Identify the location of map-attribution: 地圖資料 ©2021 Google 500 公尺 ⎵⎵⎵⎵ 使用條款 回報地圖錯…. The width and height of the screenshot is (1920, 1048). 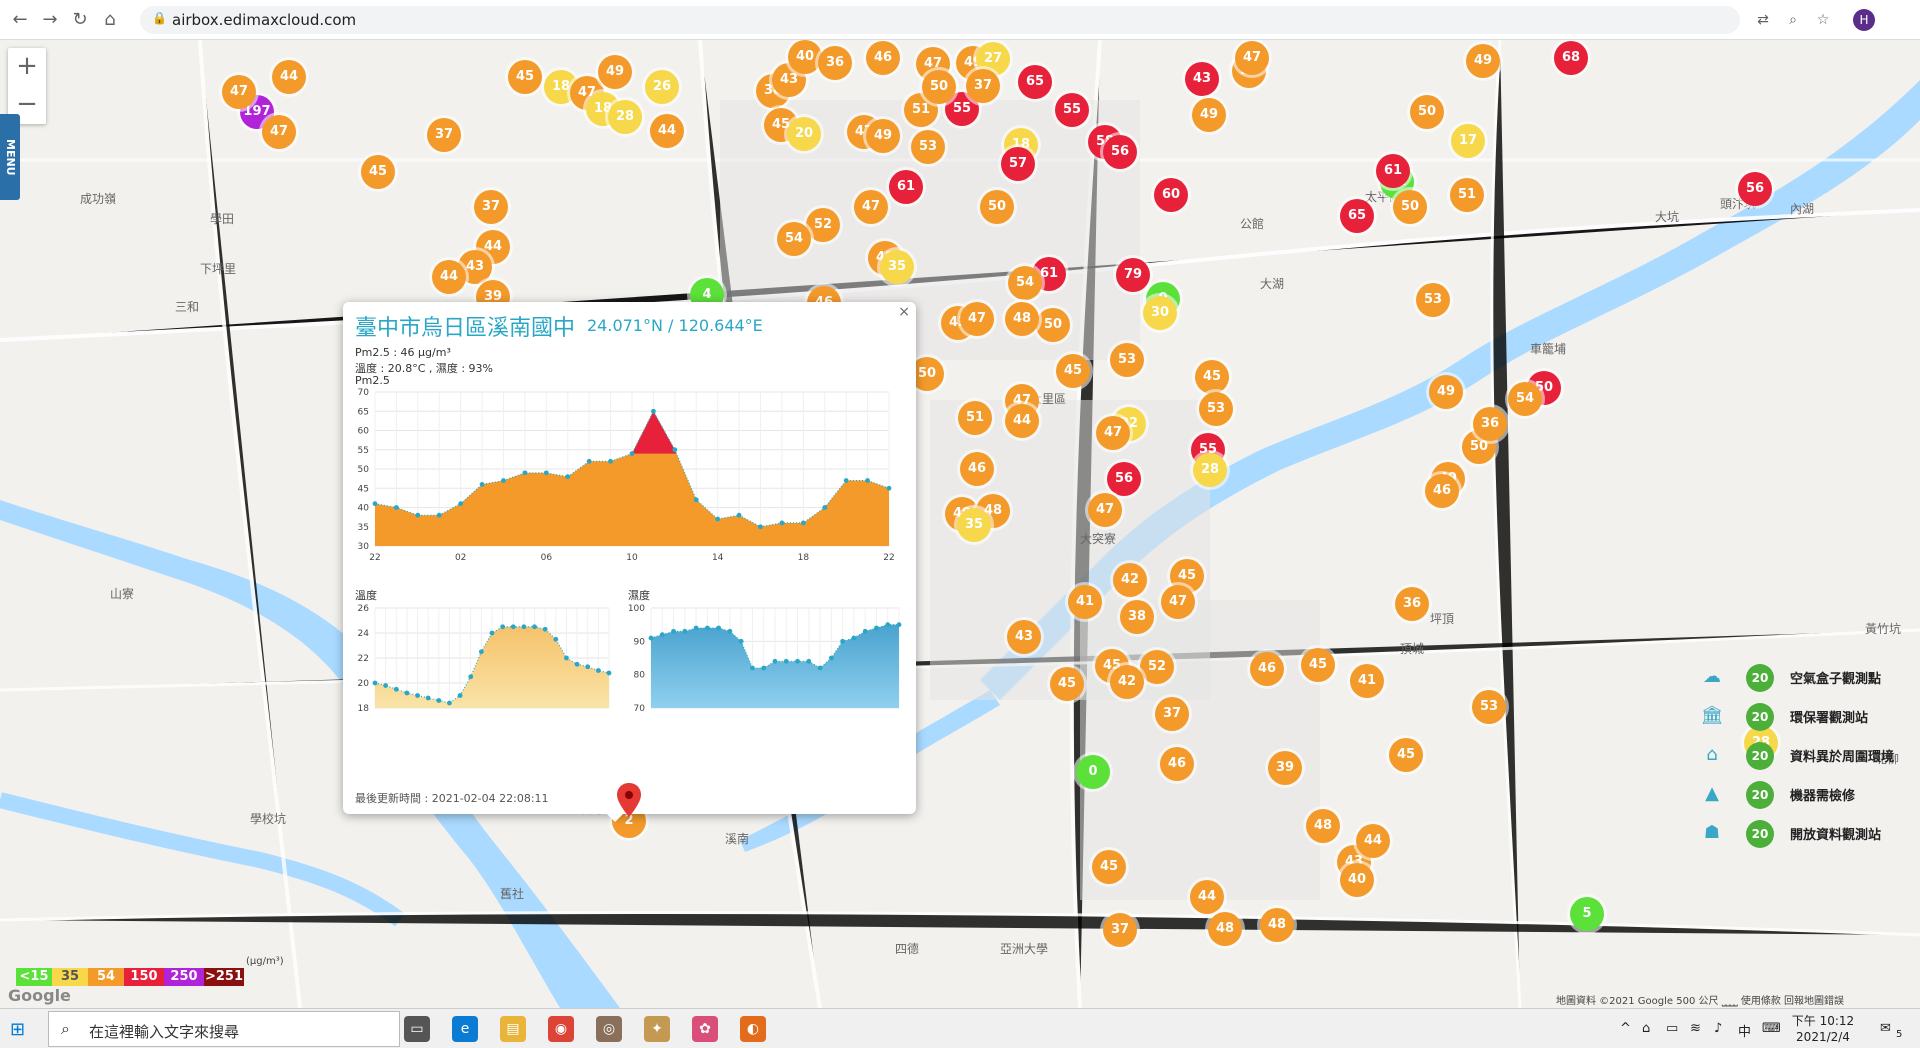
(1700, 1001).